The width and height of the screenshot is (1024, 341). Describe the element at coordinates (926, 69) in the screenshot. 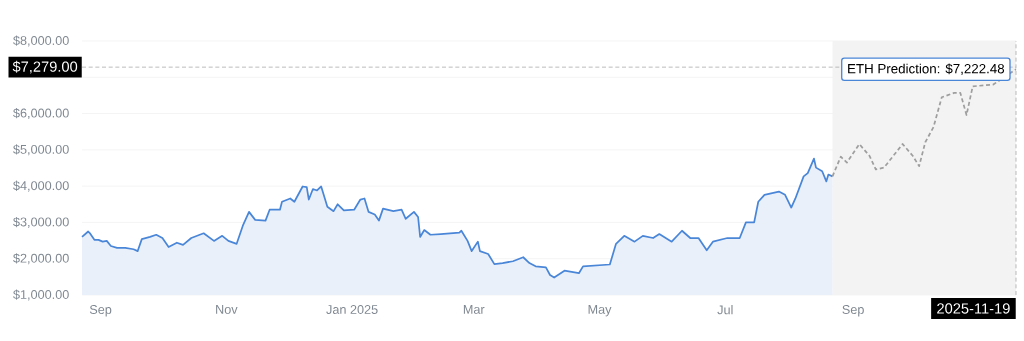

I see `annotation: ETH Prediction: $7,222.48` at that location.